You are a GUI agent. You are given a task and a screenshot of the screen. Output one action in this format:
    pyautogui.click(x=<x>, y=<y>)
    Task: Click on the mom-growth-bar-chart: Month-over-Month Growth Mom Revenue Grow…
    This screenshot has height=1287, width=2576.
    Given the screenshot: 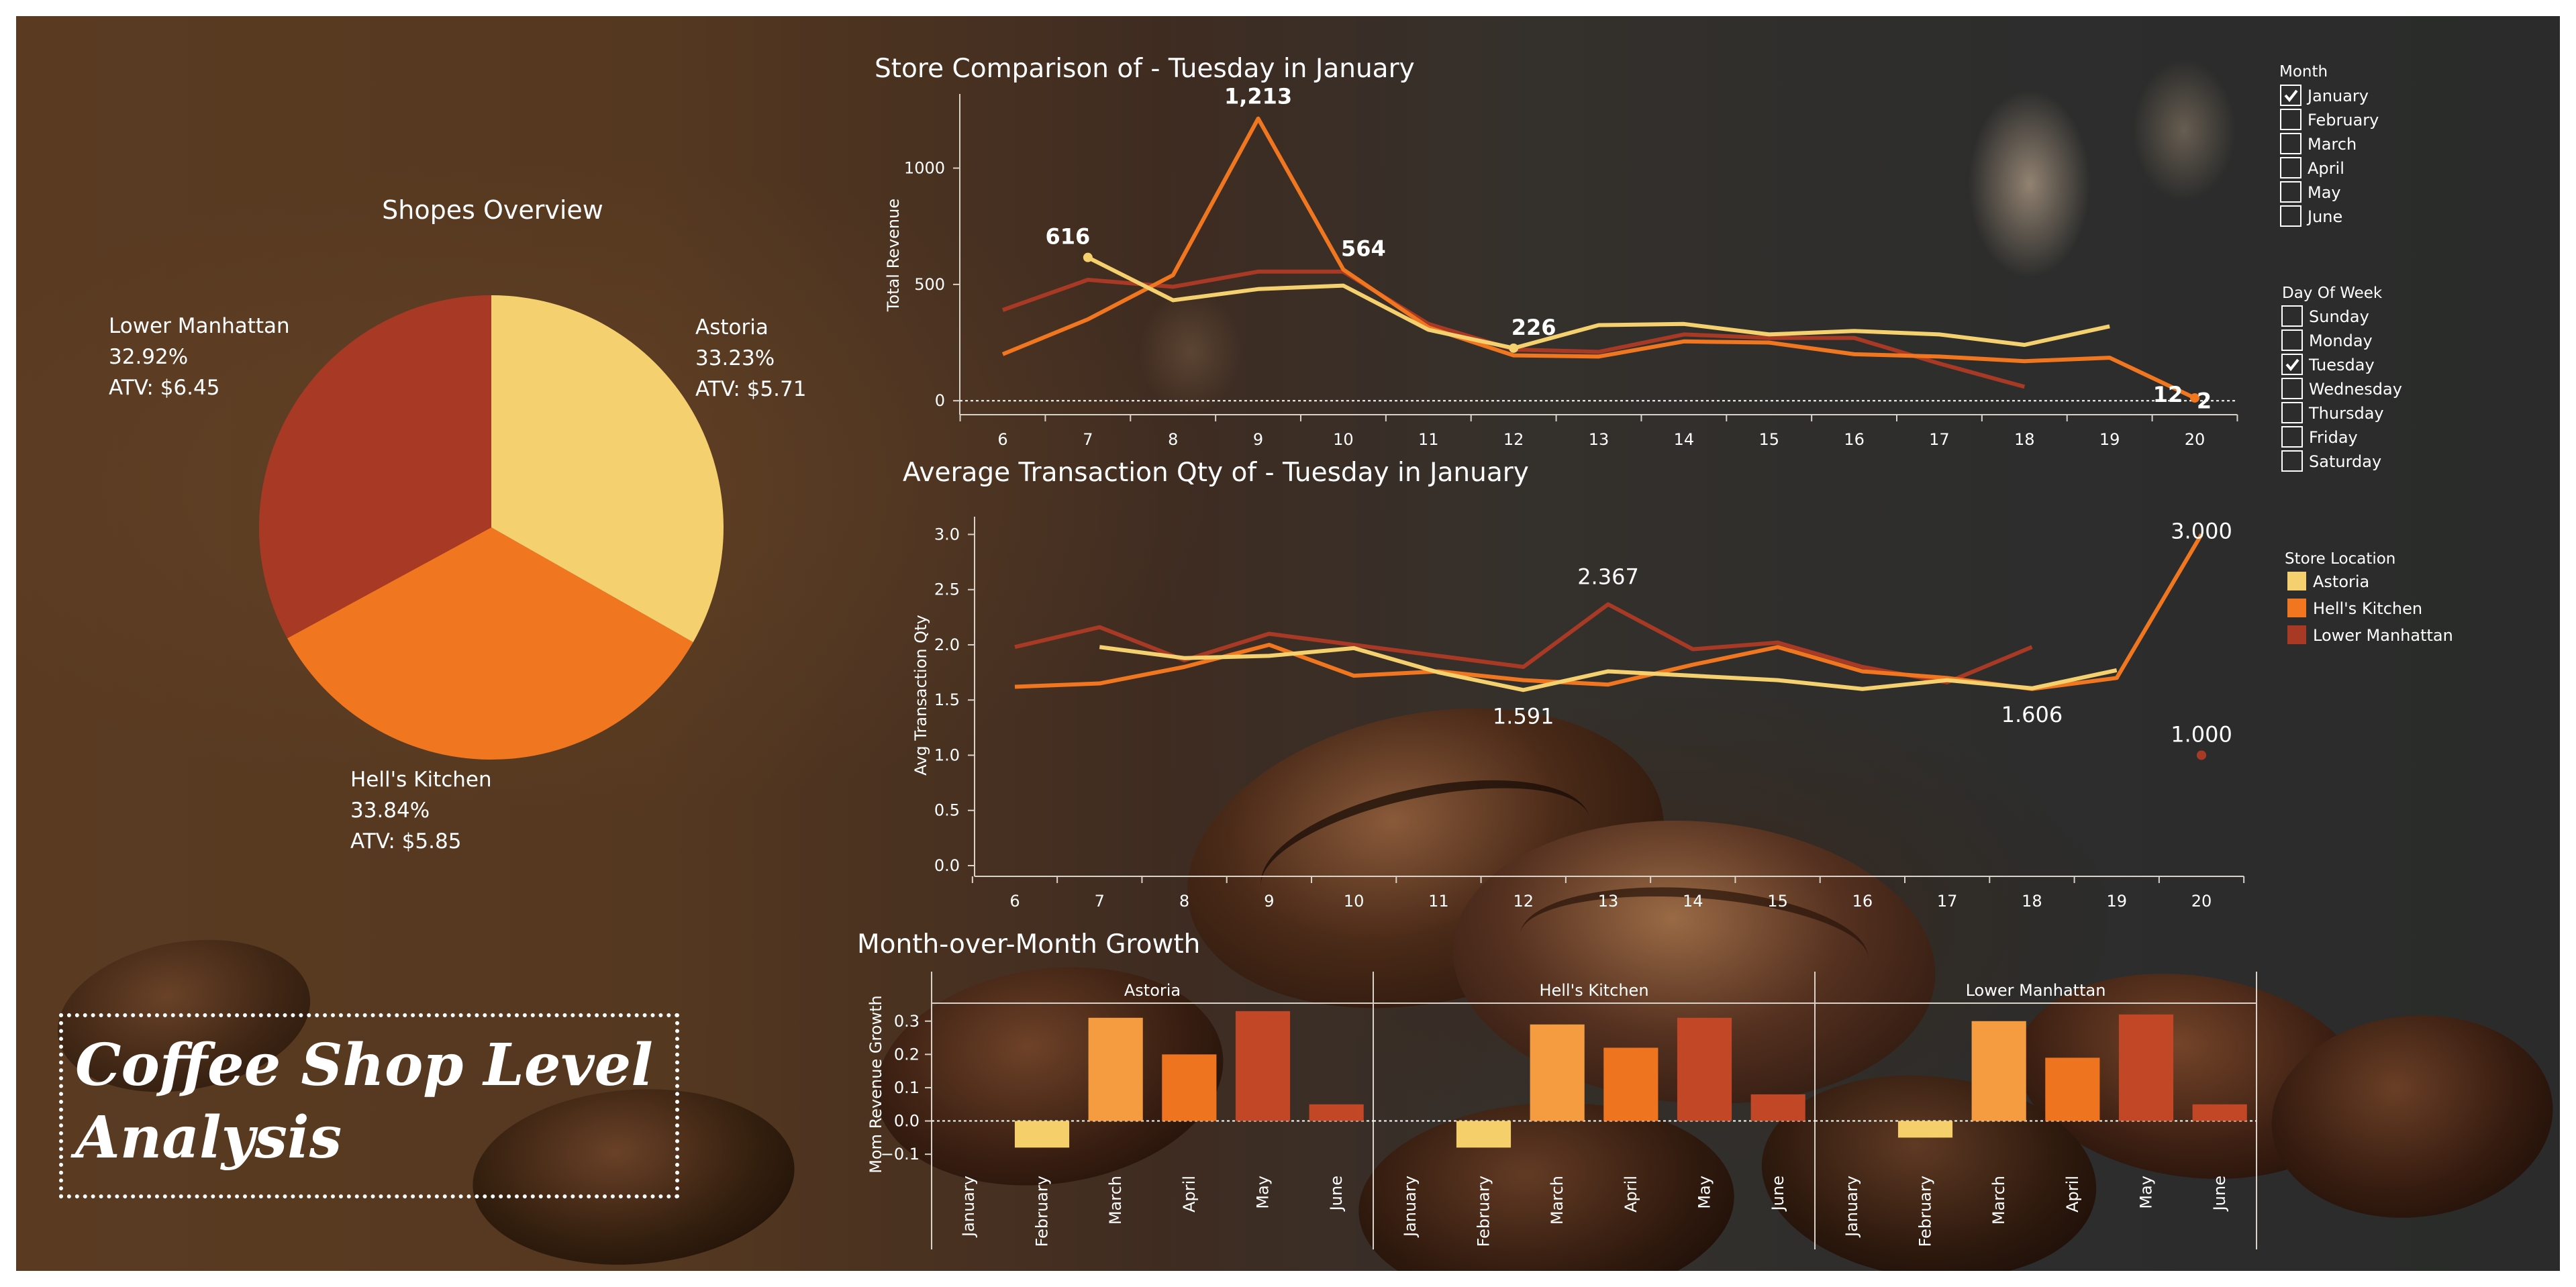 What is the action you would take?
    pyautogui.click(x=1557, y=1089)
    